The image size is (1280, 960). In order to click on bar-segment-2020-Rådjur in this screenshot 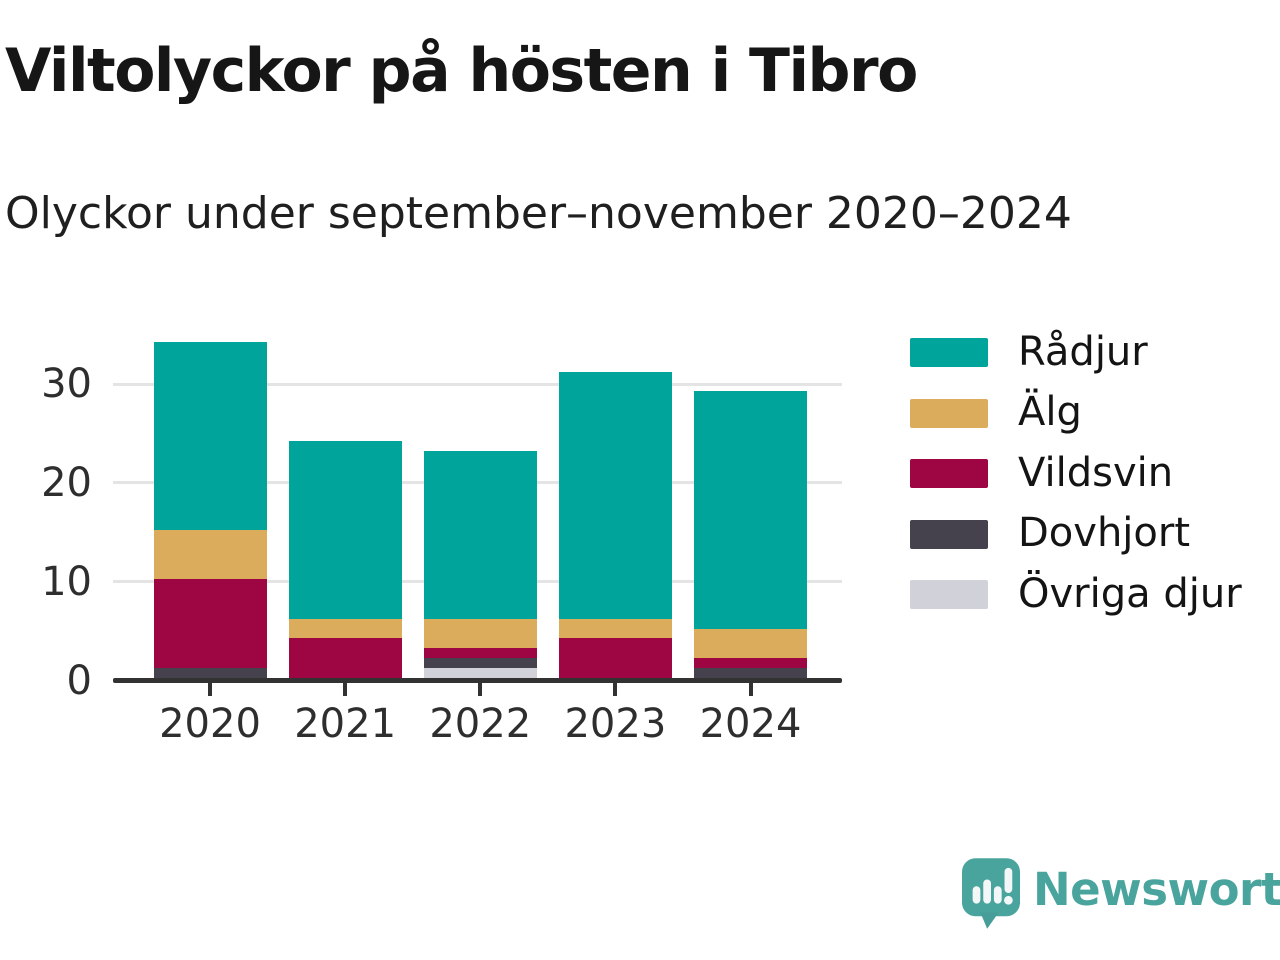, I will do `click(210, 435)`.